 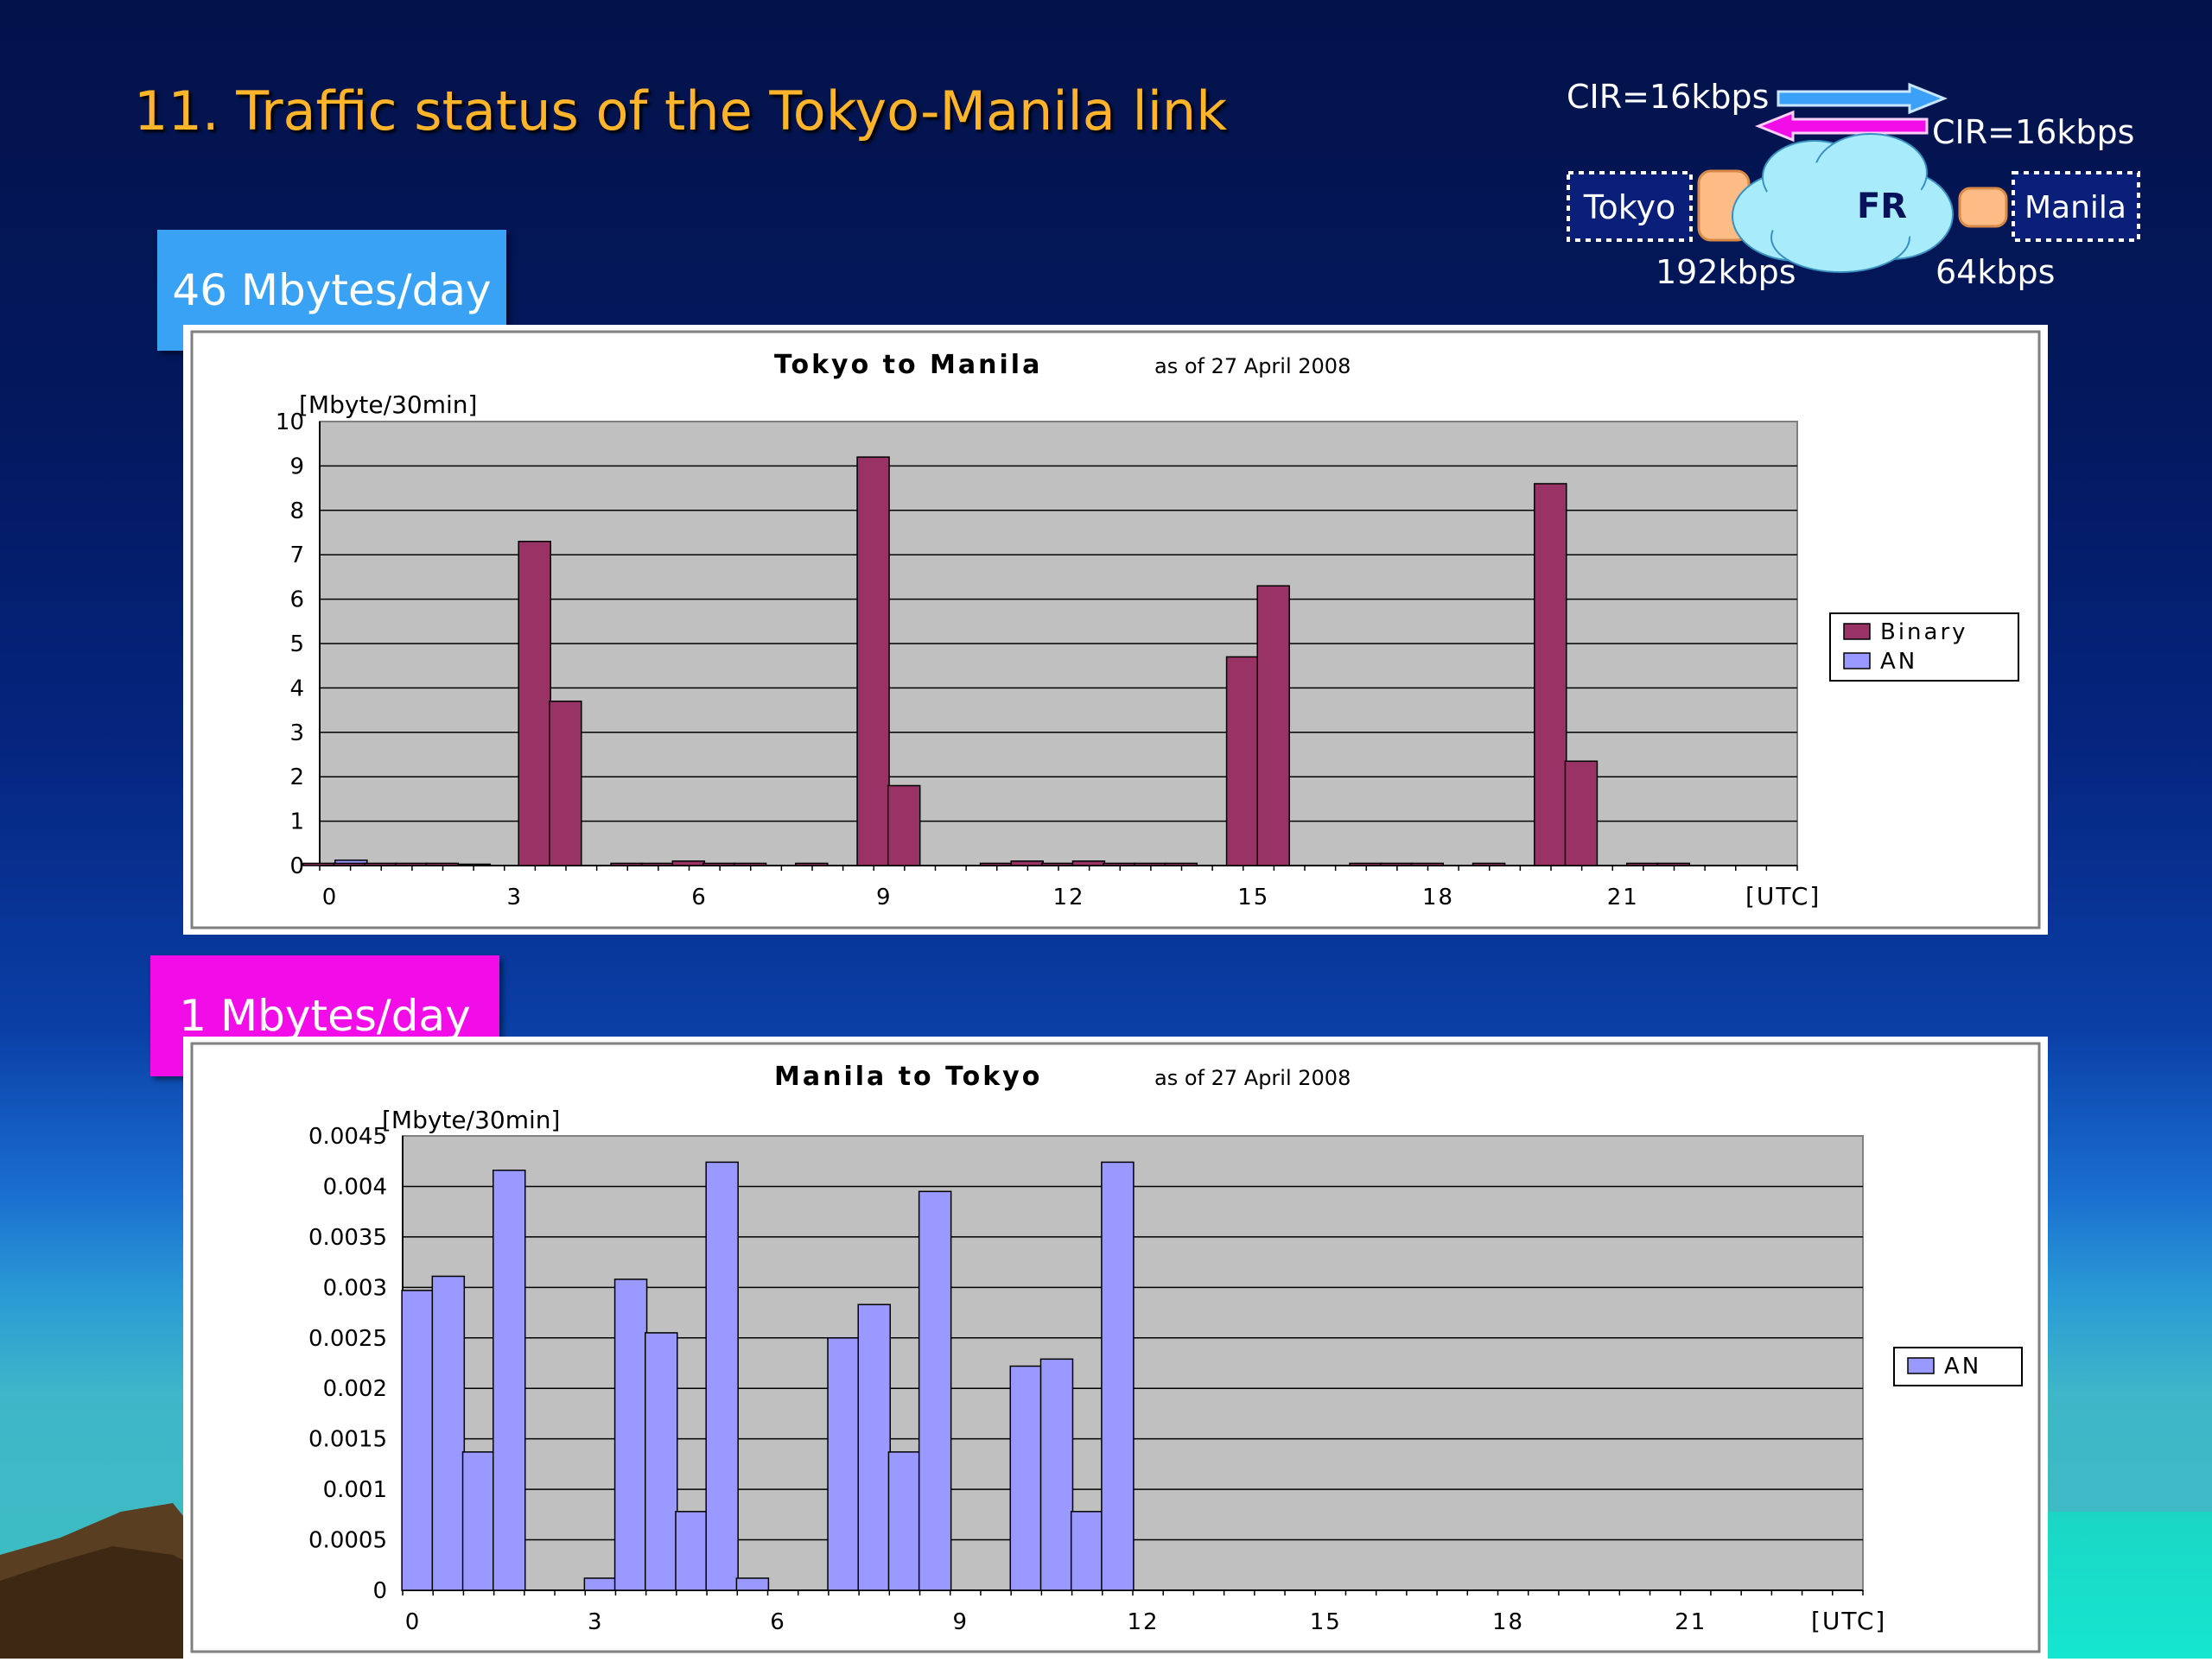 What do you see at coordinates (296, 688) in the screenshot?
I see `y-tick-label: 4` at bounding box center [296, 688].